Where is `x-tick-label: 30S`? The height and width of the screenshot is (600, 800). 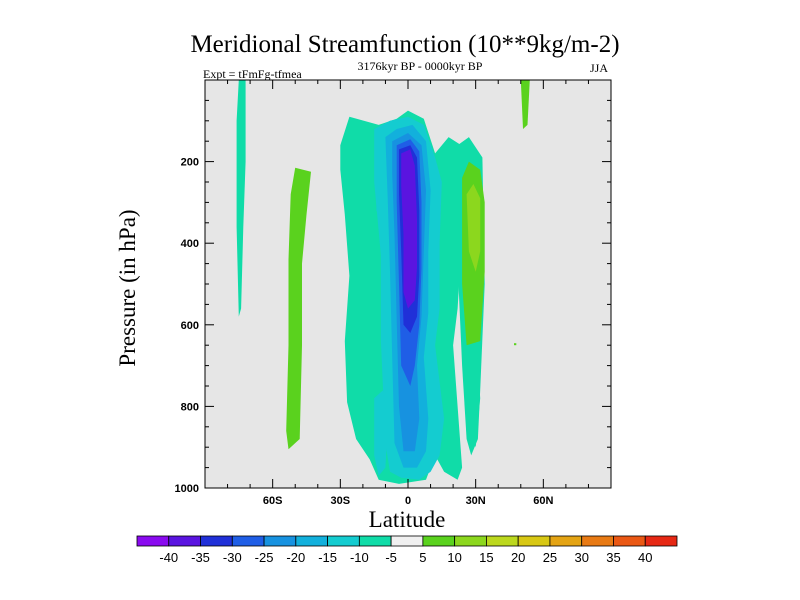 x-tick-label: 30S is located at coordinates (341, 501).